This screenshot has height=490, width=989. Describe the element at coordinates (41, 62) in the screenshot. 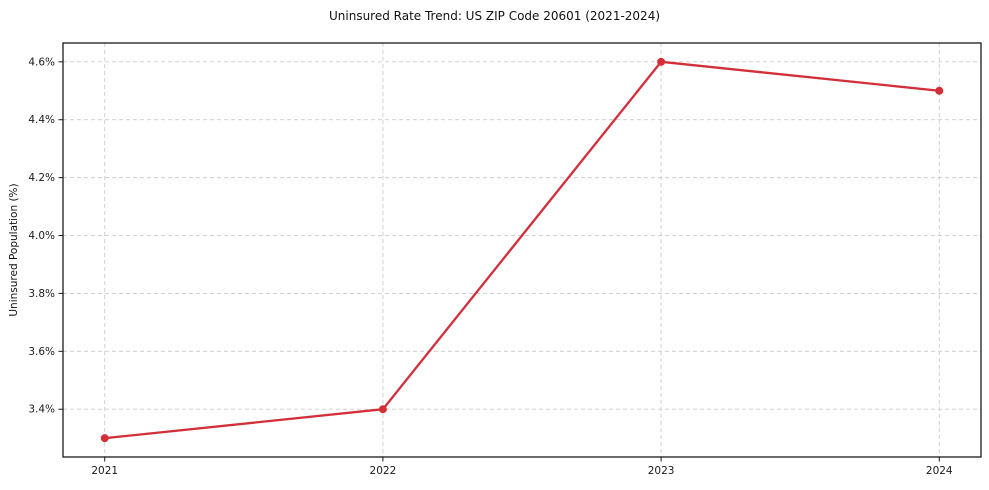

I see `y-tick-label: 4.6%` at that location.